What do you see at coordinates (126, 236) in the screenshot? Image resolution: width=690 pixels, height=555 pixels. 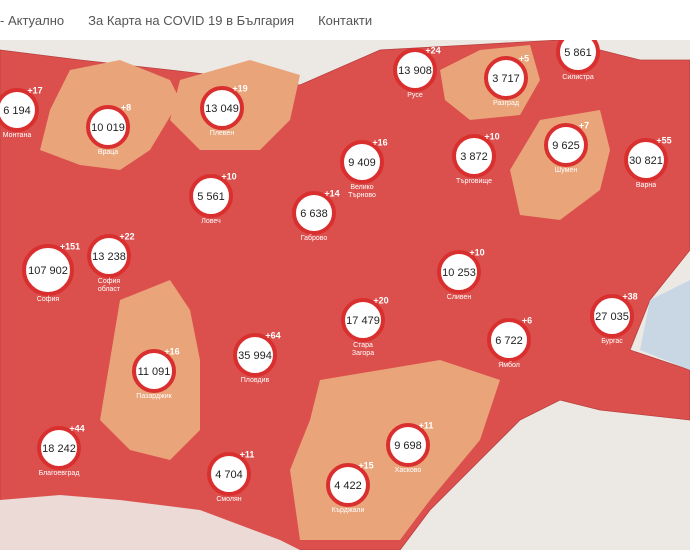 I see `marker-delta: +22` at bounding box center [126, 236].